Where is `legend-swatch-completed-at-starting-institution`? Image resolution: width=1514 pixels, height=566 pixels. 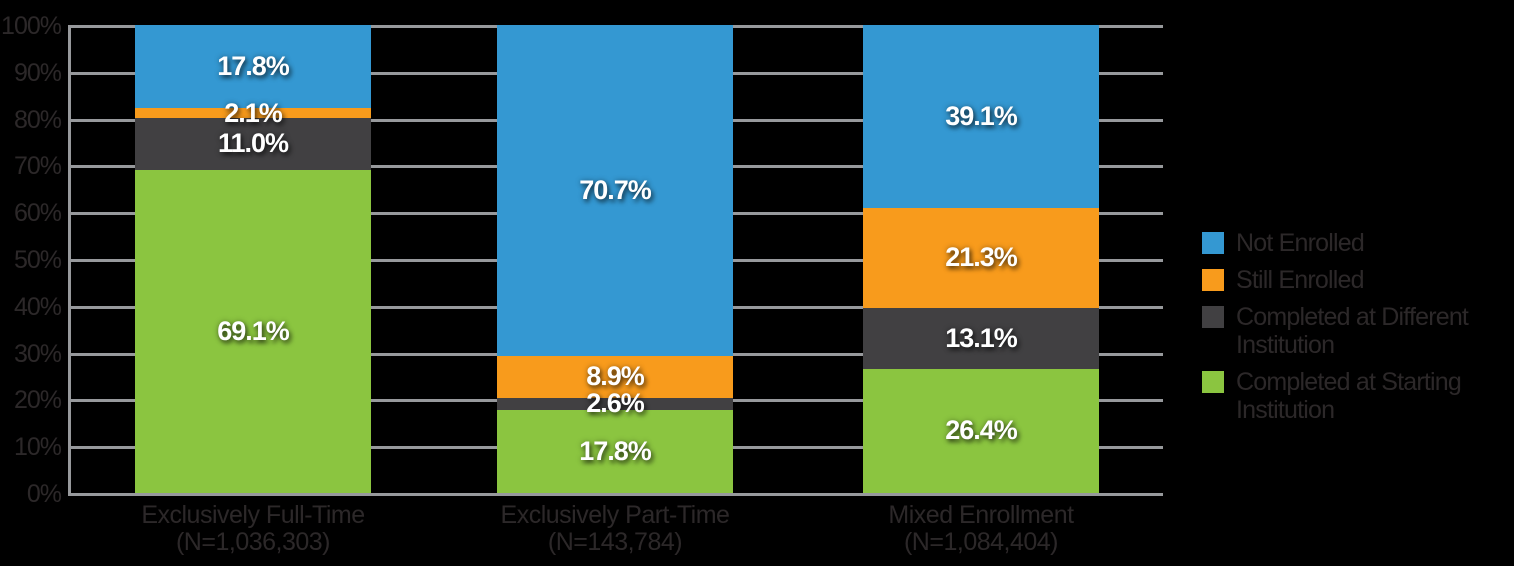
legend-swatch-completed-at-starting-institution is located at coordinates (1213, 382).